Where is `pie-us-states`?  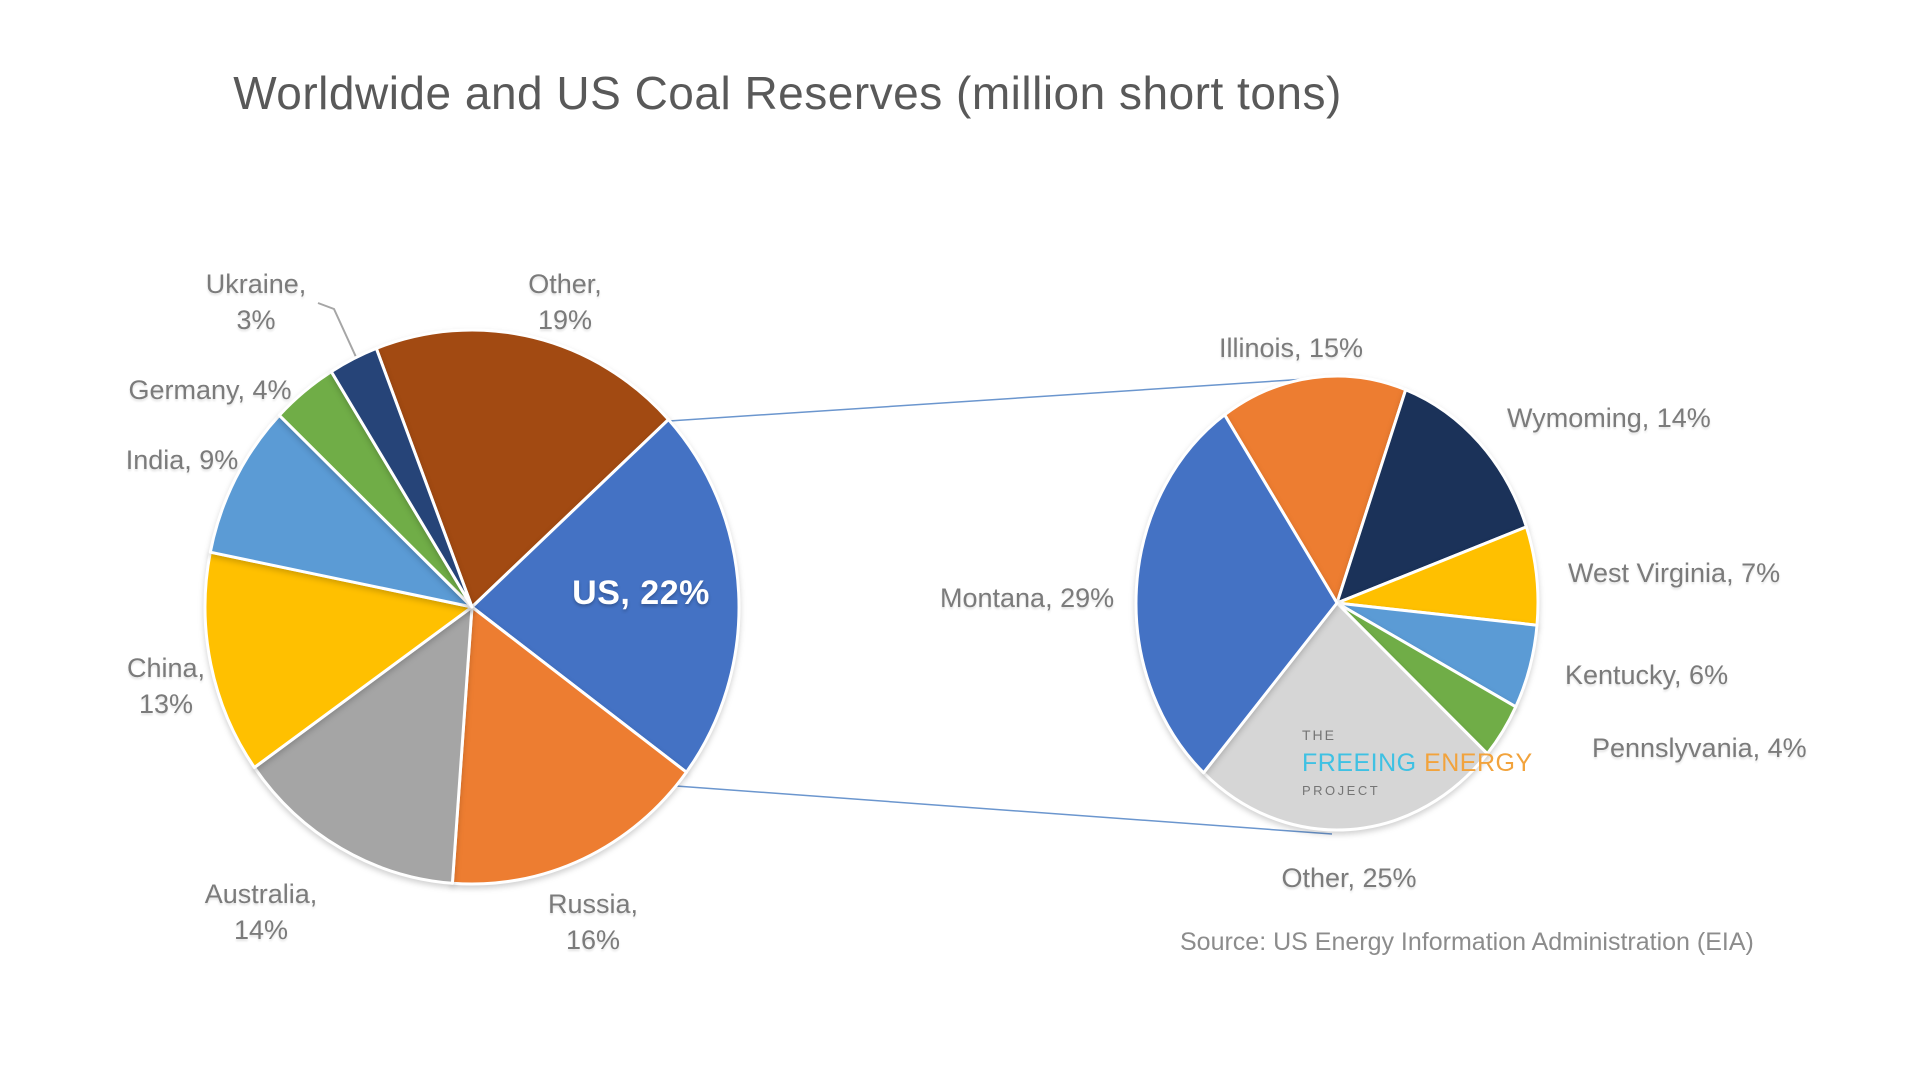 pie-us-states is located at coordinates (1337, 603).